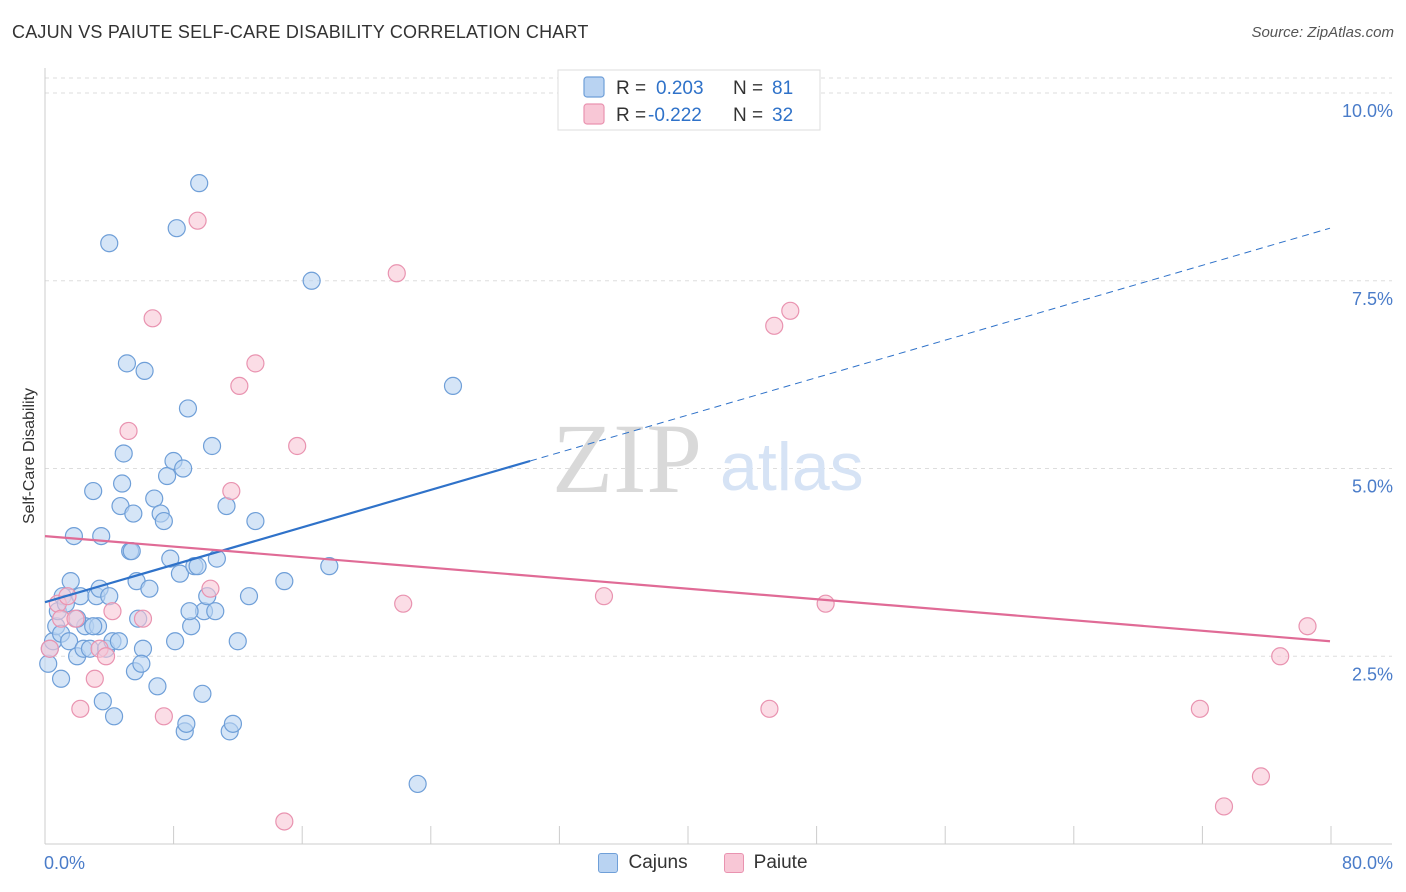  What do you see at coordinates (675, 115) in the screenshot?
I see `legend-paiute-r-value: -0.222` at bounding box center [675, 115].